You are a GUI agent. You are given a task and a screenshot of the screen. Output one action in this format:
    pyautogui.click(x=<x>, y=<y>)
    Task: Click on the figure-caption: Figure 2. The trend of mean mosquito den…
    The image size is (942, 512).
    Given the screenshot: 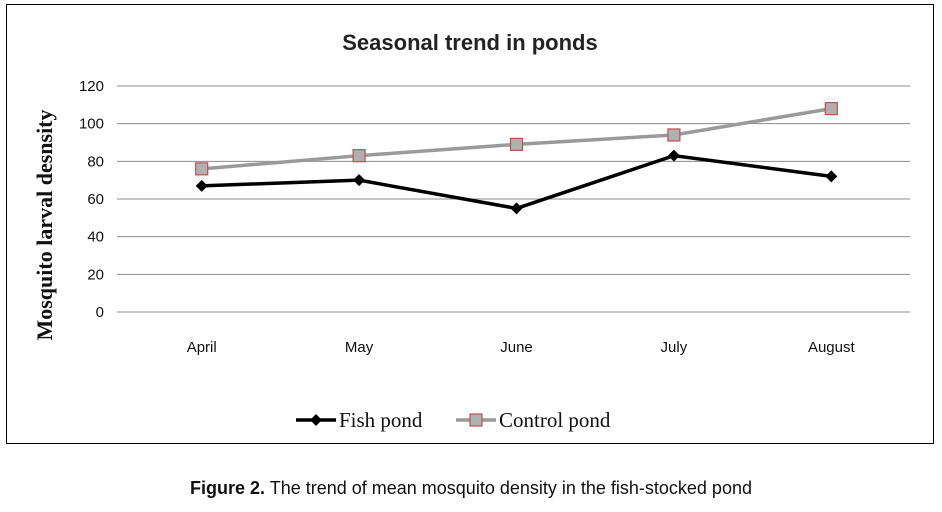 What is the action you would take?
    pyautogui.click(x=471, y=488)
    